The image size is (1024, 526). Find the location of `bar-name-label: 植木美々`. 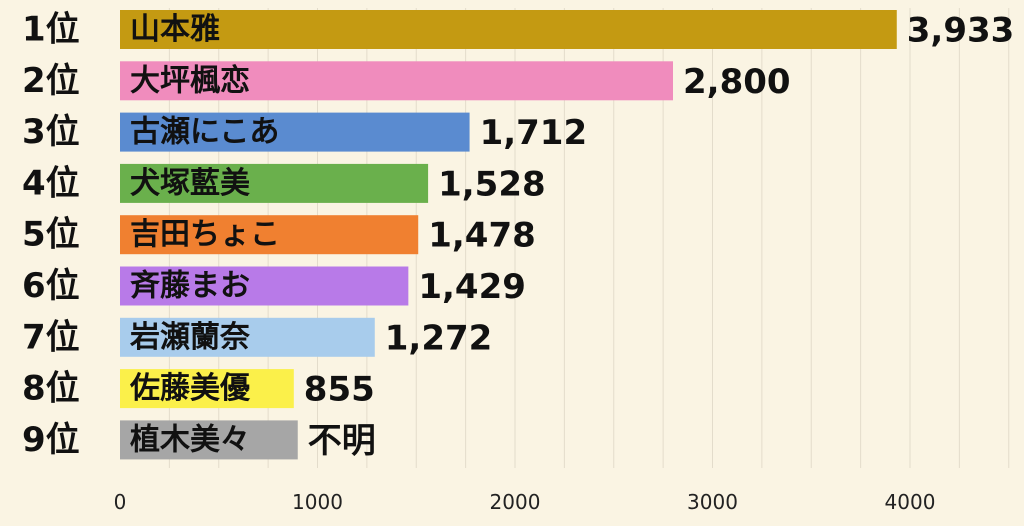

bar-name-label: 植木美々 is located at coordinates (190, 439).